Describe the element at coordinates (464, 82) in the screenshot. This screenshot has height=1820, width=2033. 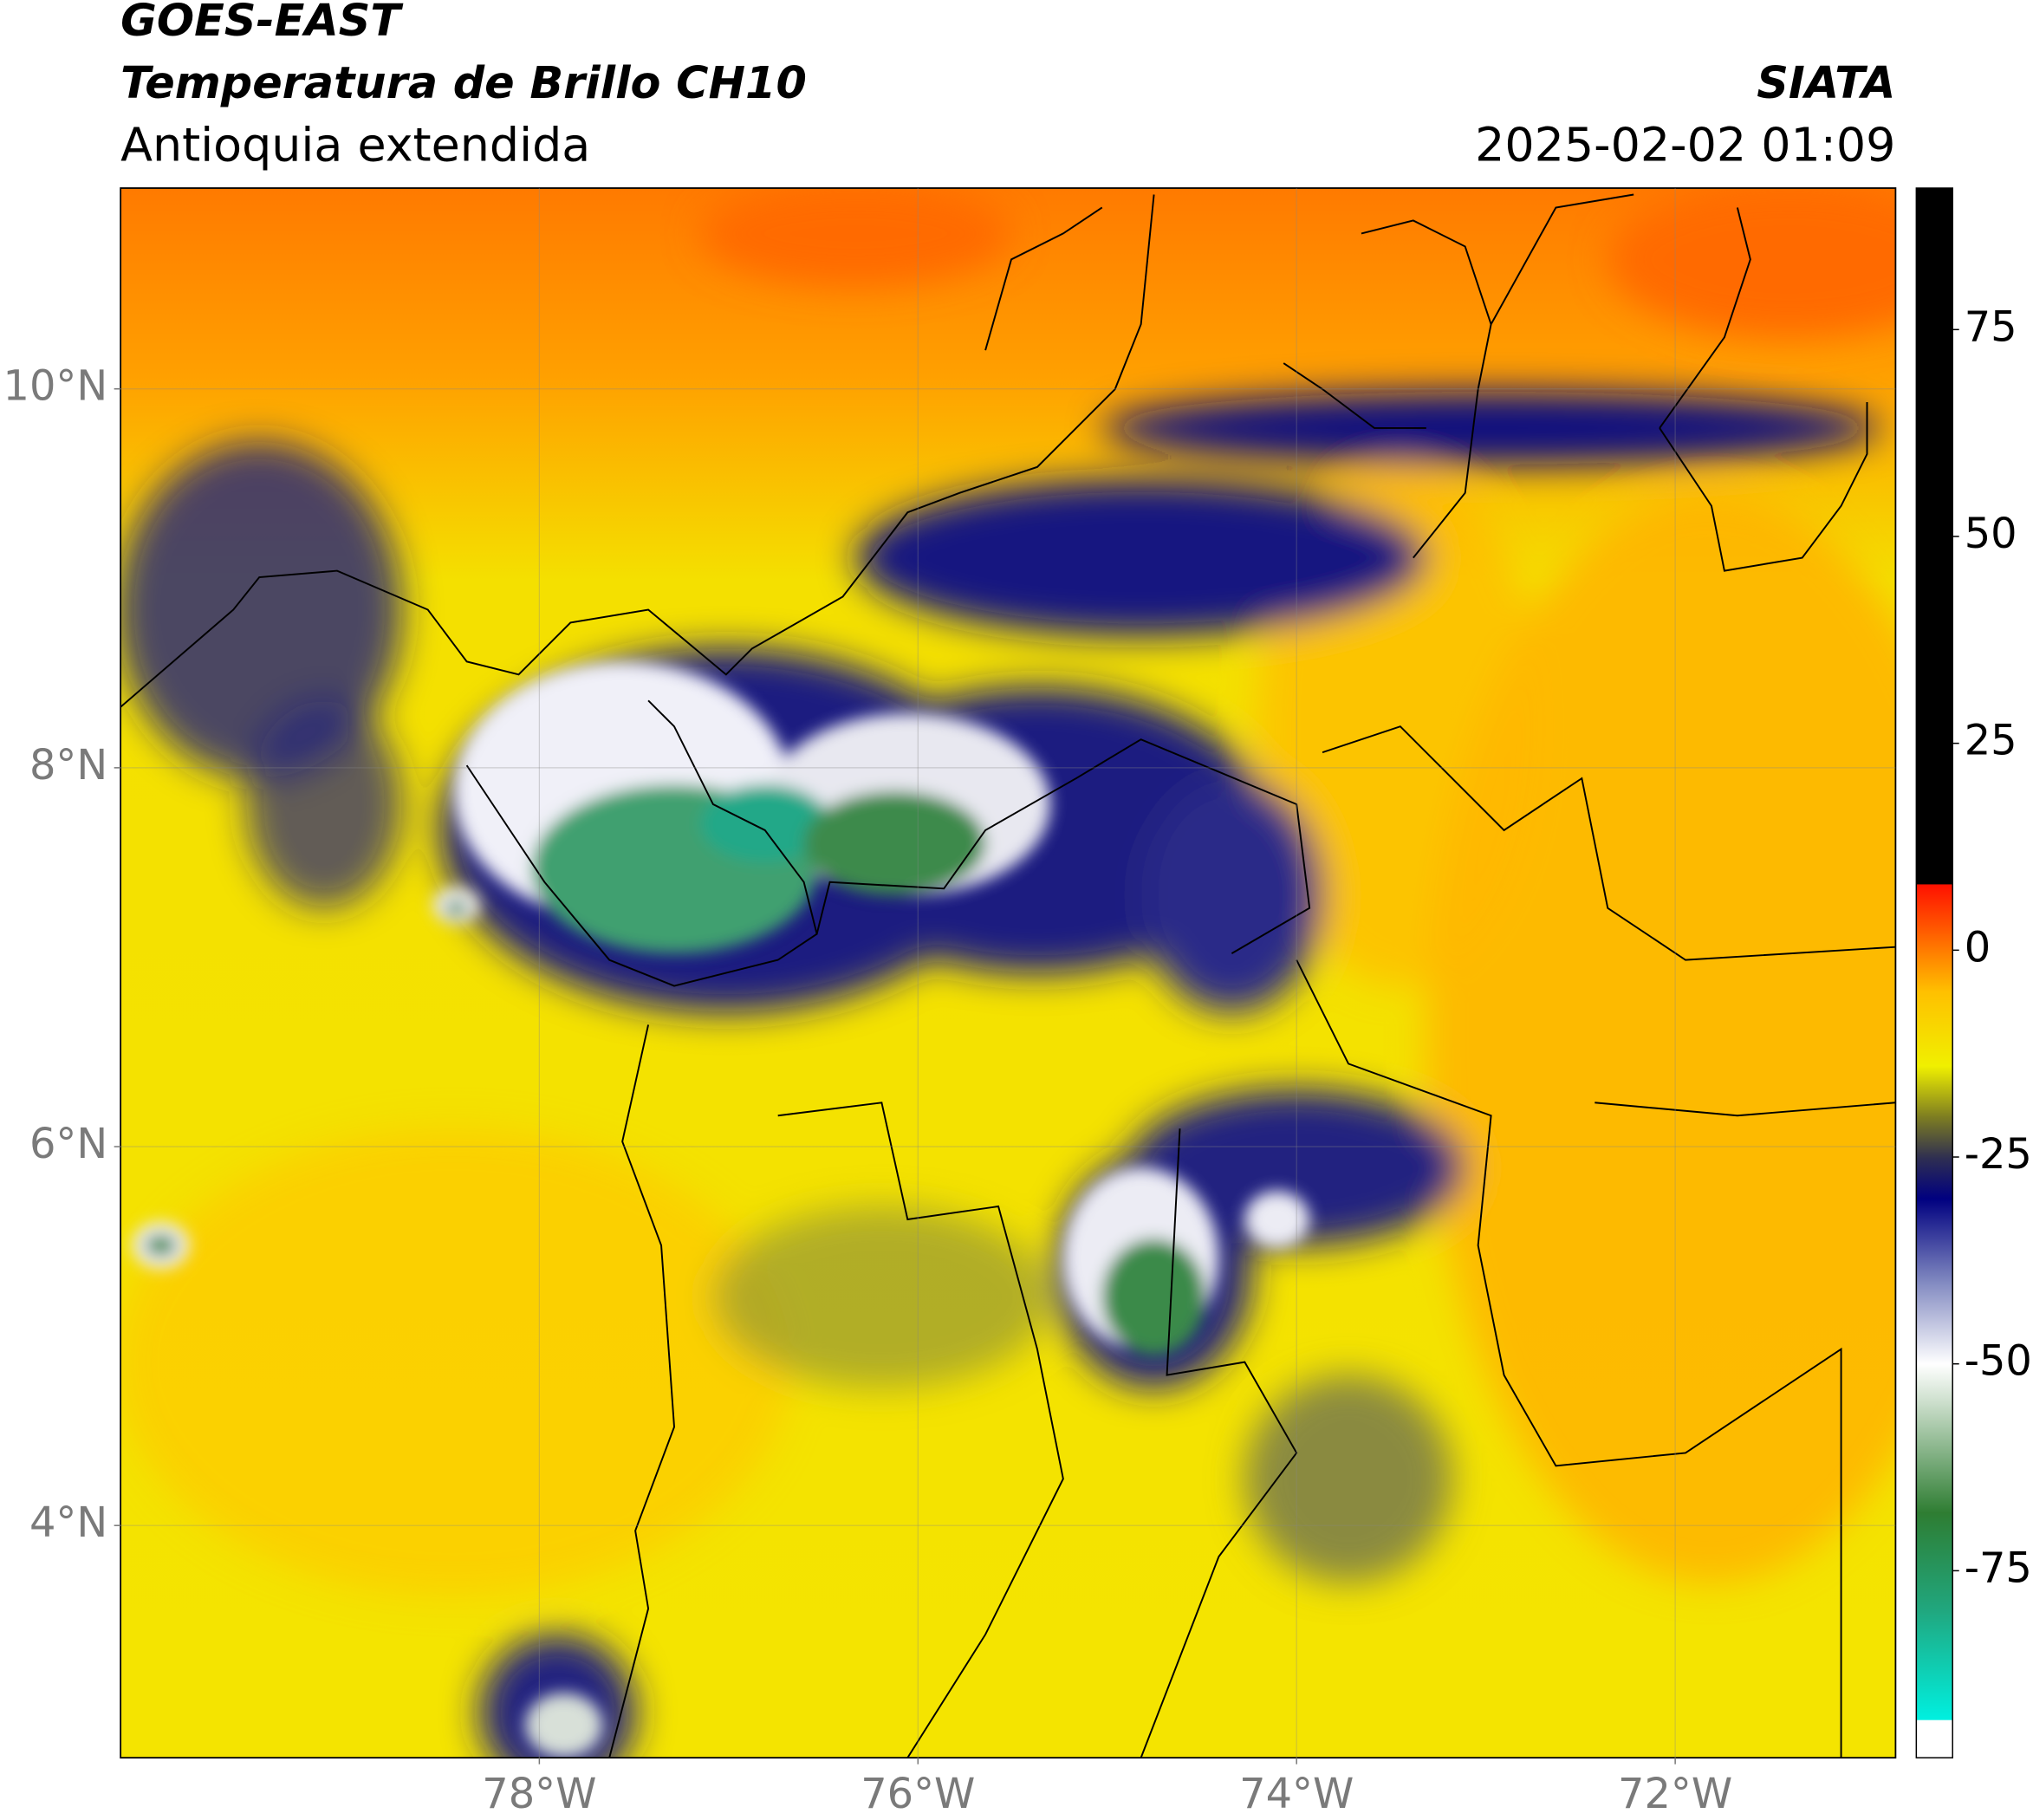
I see `subtitle: Temperatura de Brillo CH10` at that location.